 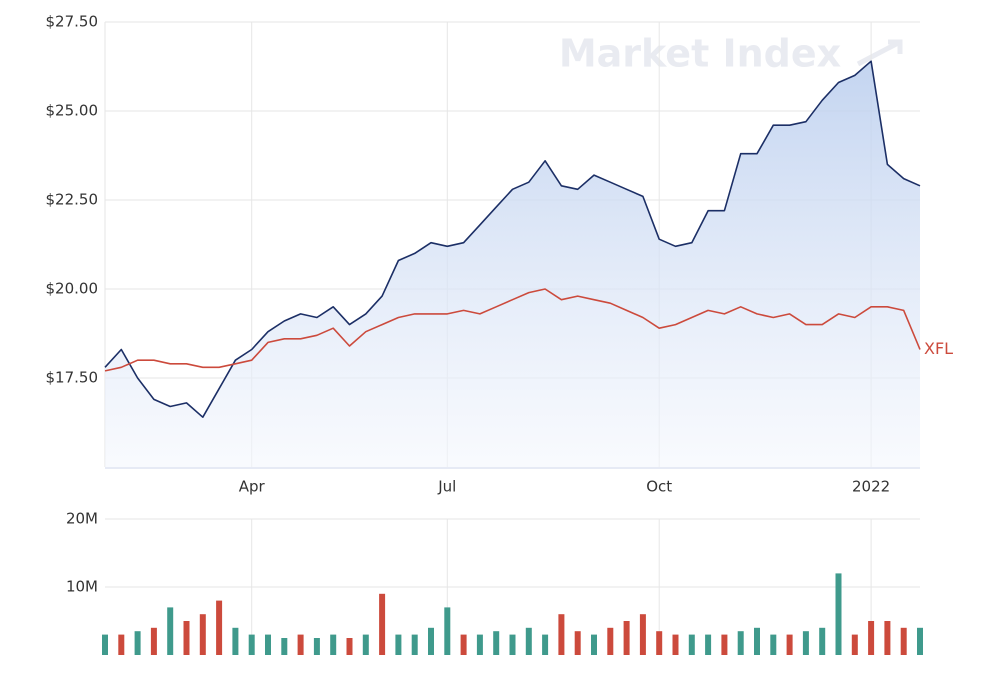 I want to click on x-tick-label: Oct, so click(x=659, y=487).